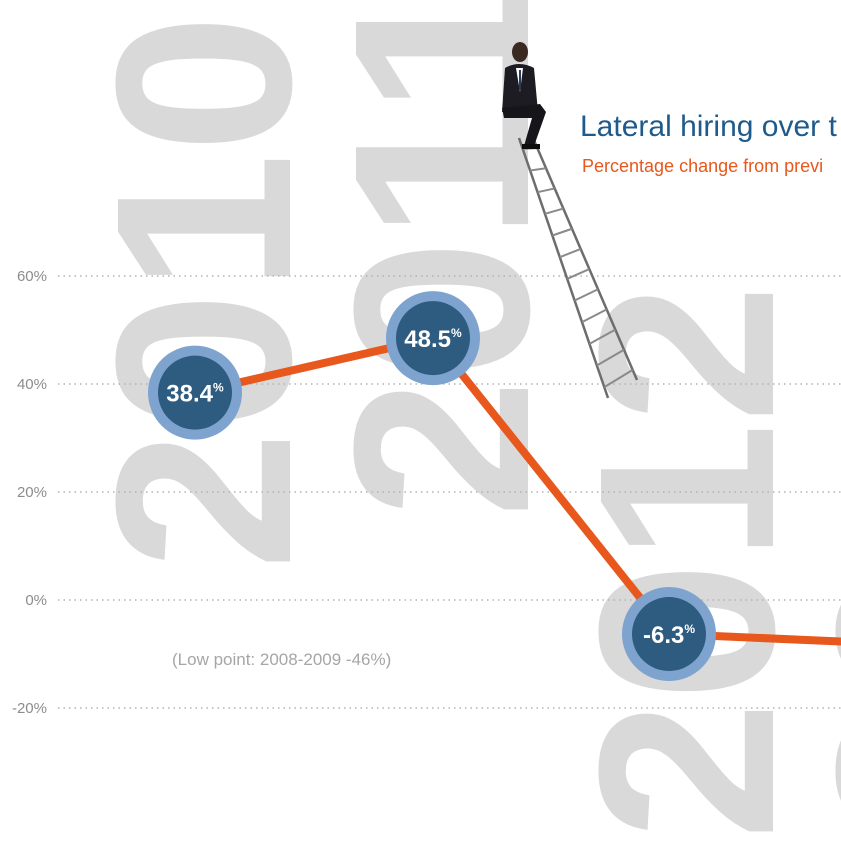 This screenshot has width=841, height=841. I want to click on data-point: 48.5%, so click(433, 338).